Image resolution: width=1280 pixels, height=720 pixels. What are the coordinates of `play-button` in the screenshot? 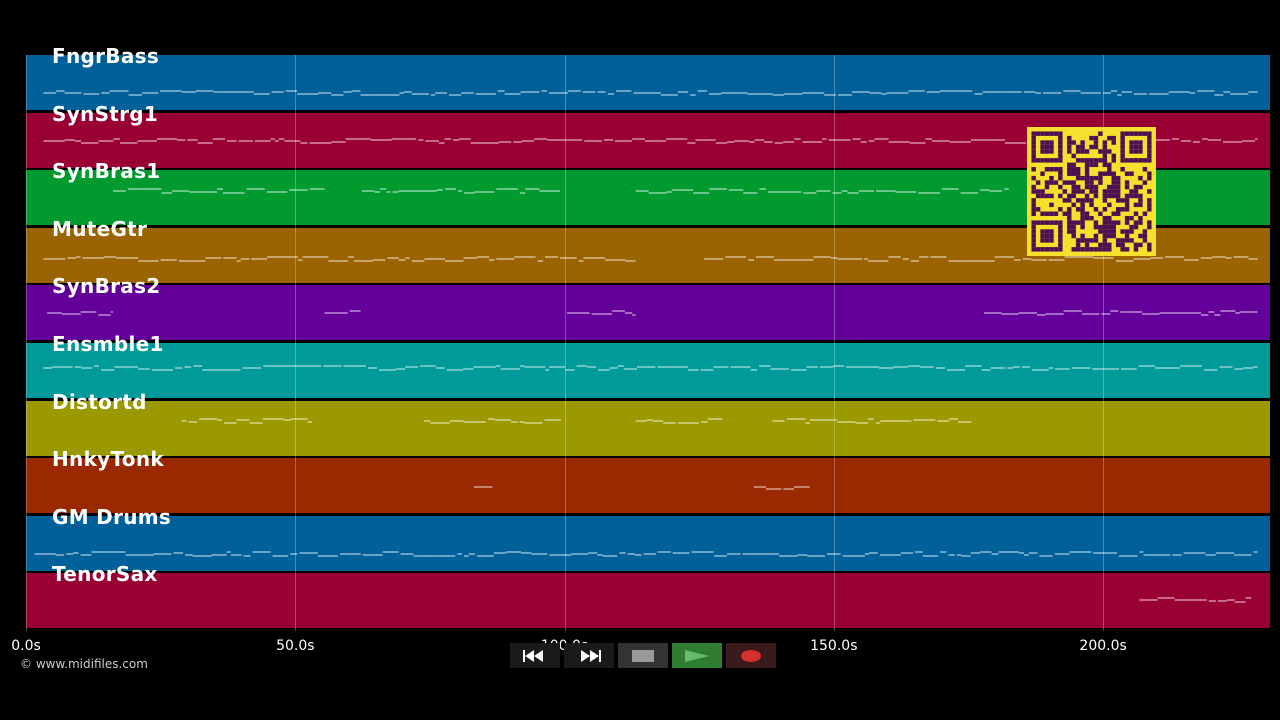 It's located at (697, 655).